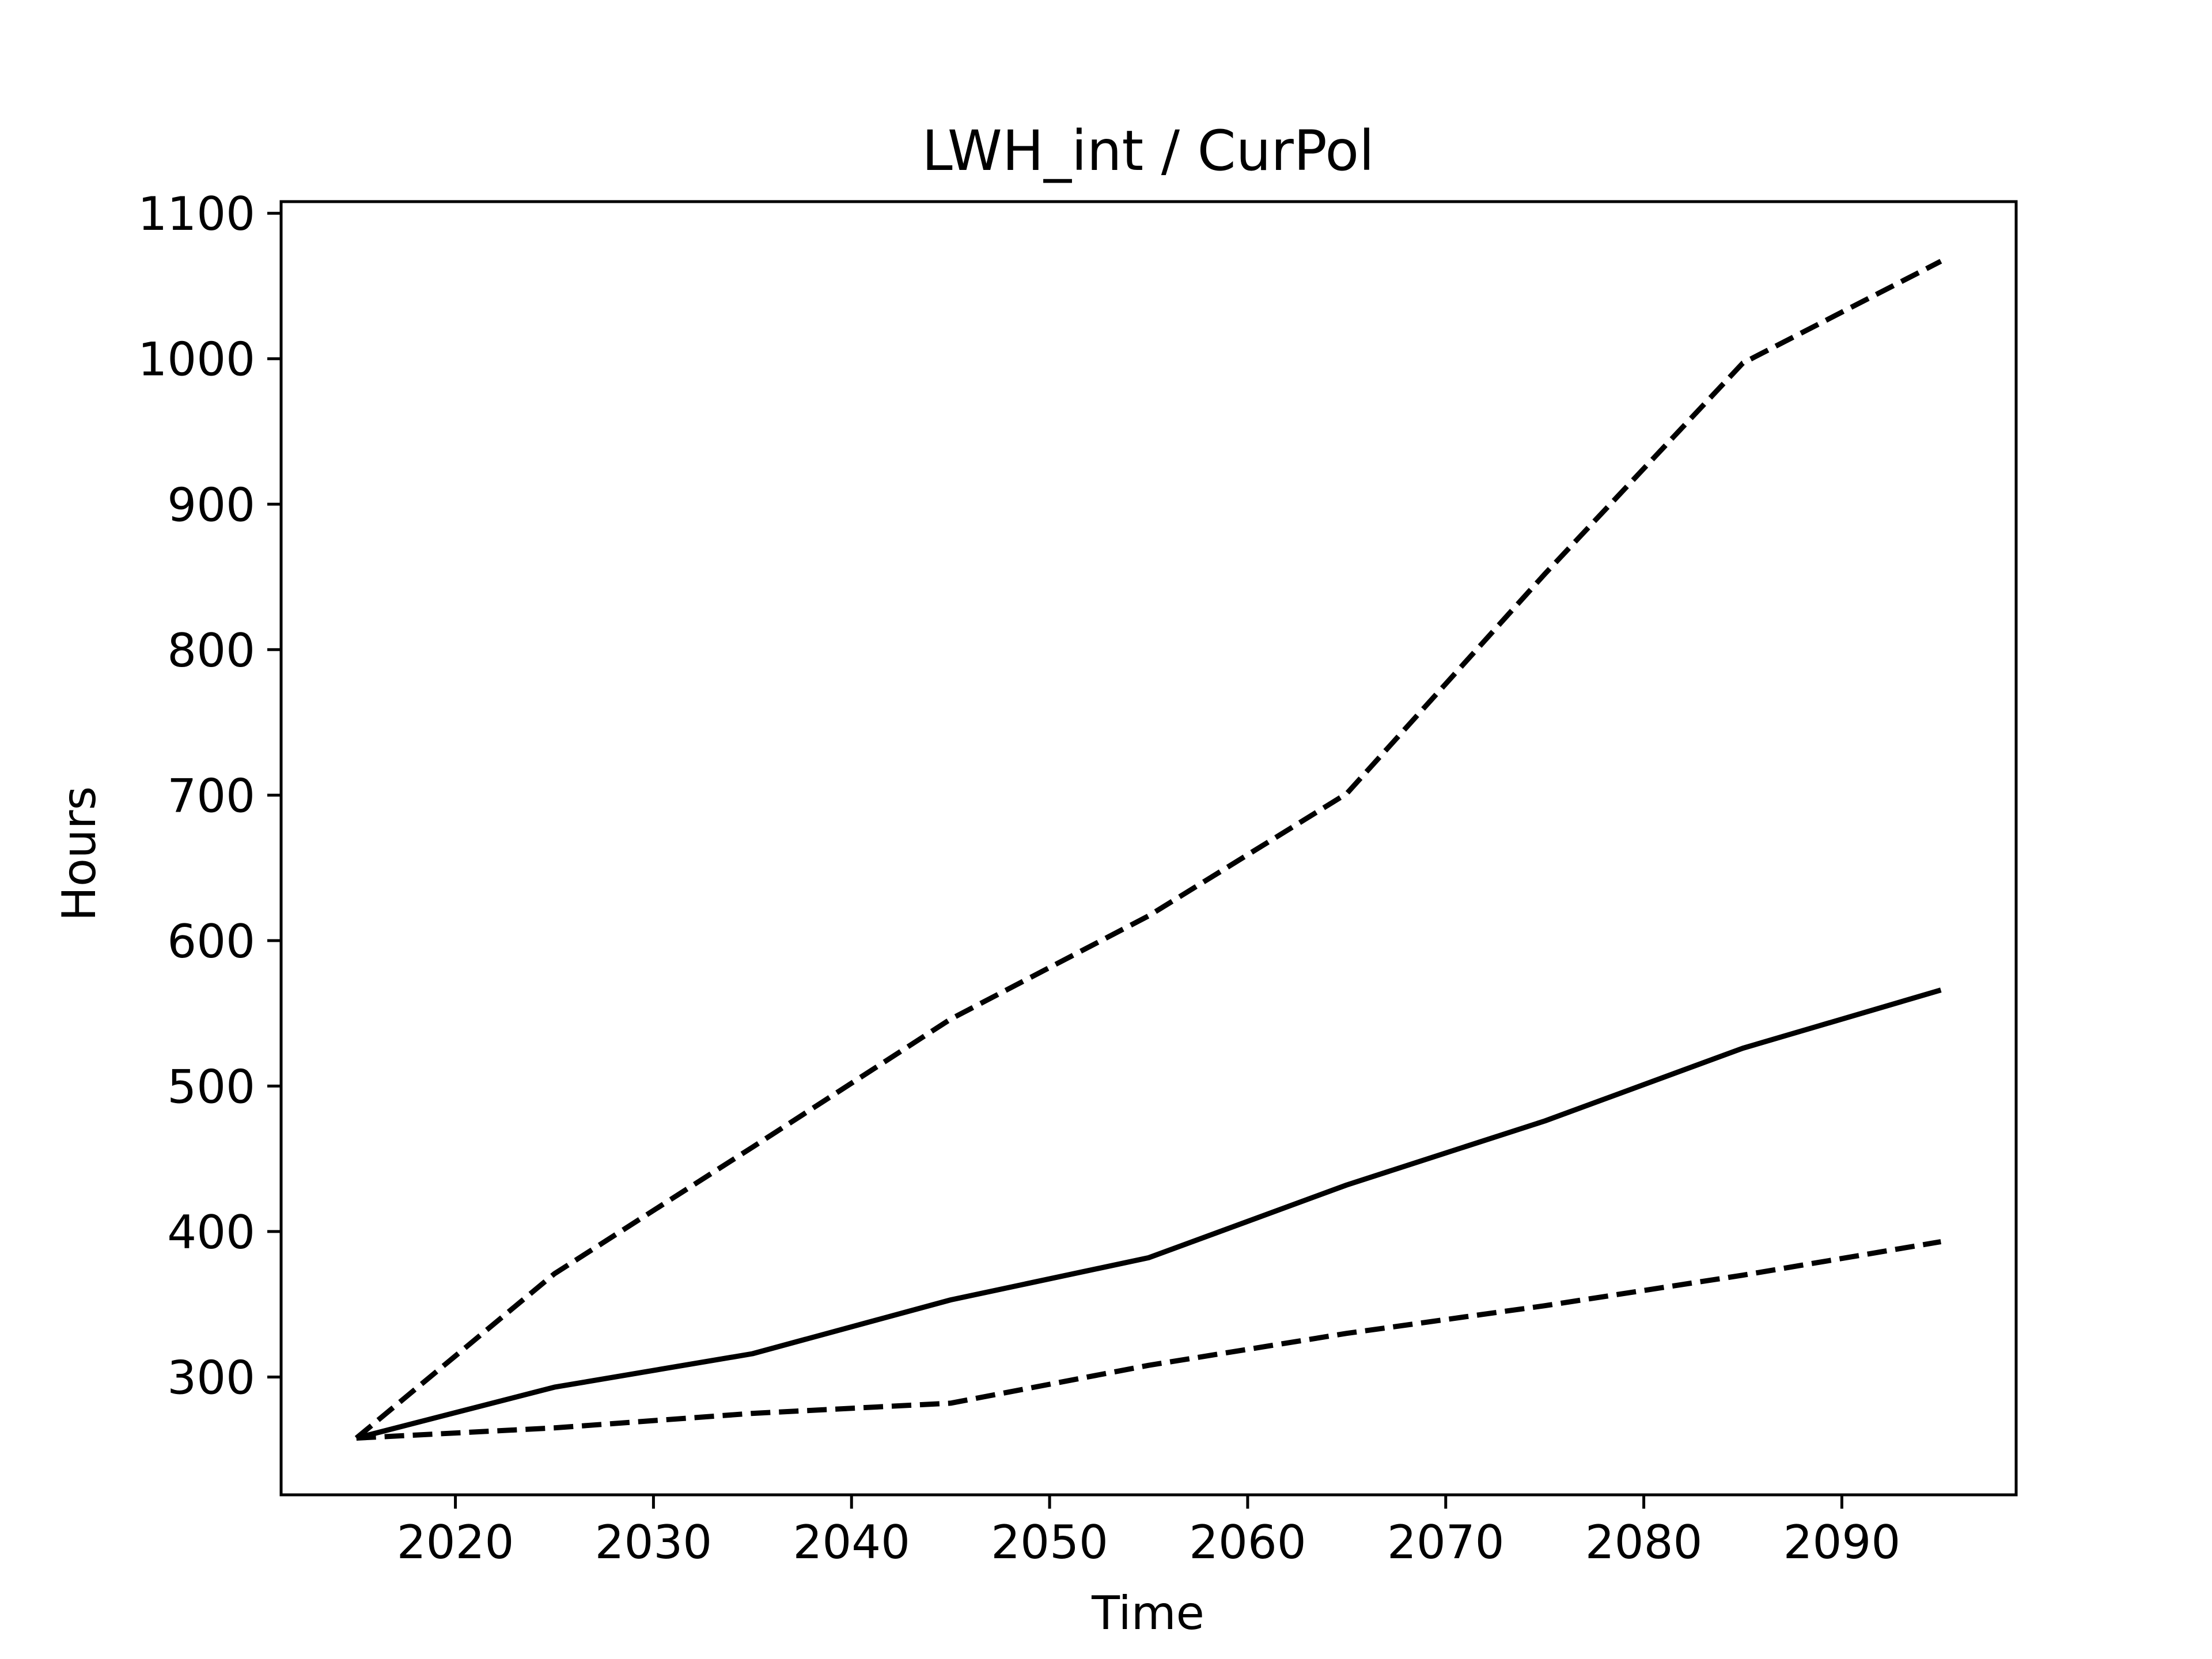 This screenshot has height=1659, width=2212. I want to click on x-tick-label: 2080, so click(1644, 1542).